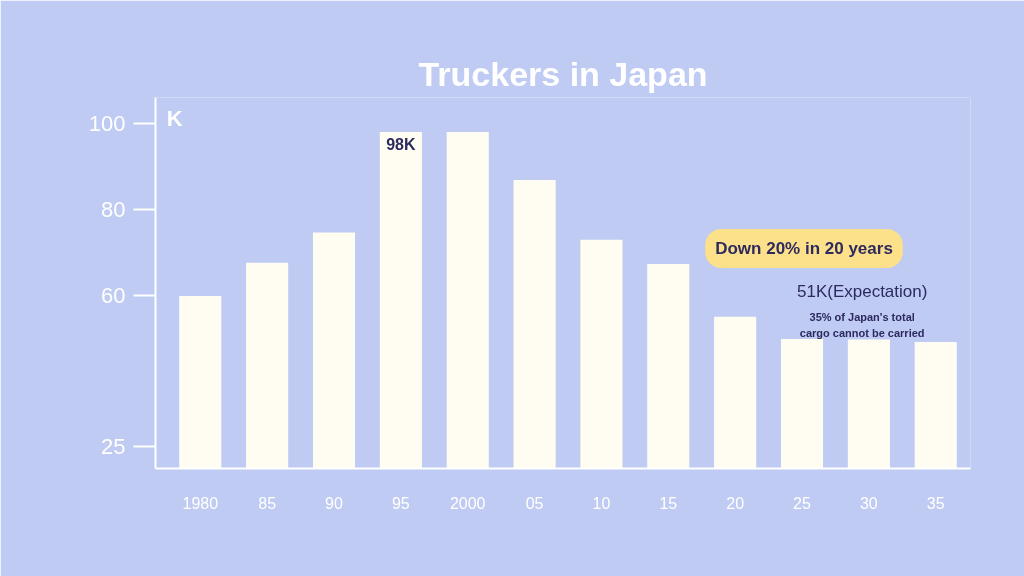 The height and width of the screenshot is (576, 1024). Describe the element at coordinates (563, 73) in the screenshot. I see `chart-title: Truckers in Japan` at that location.